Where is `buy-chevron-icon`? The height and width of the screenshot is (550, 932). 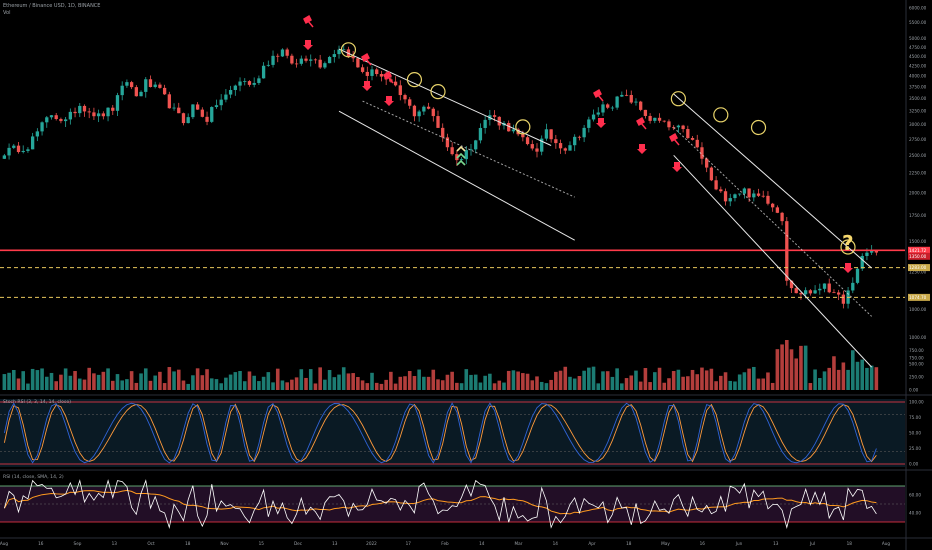 buy-chevron-icon is located at coordinates (461, 162).